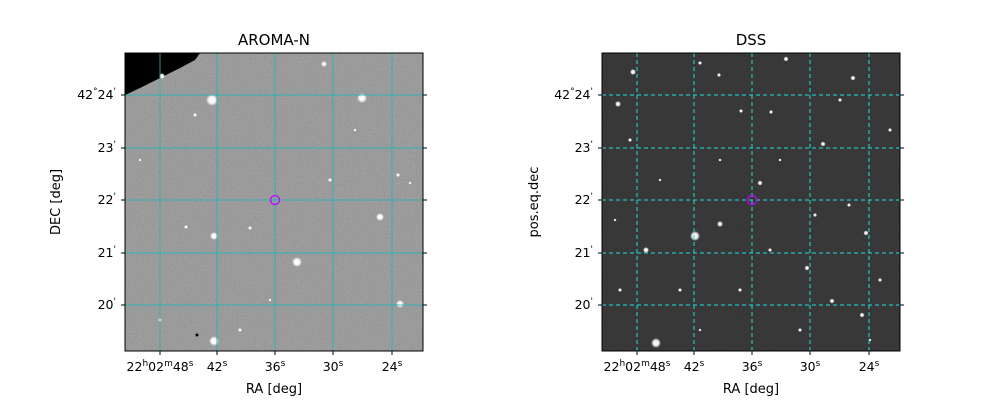 Image resolution: width=1000 pixels, height=400 pixels. Describe the element at coordinates (197, 335) in the screenshot. I see `hot-pixel` at that location.